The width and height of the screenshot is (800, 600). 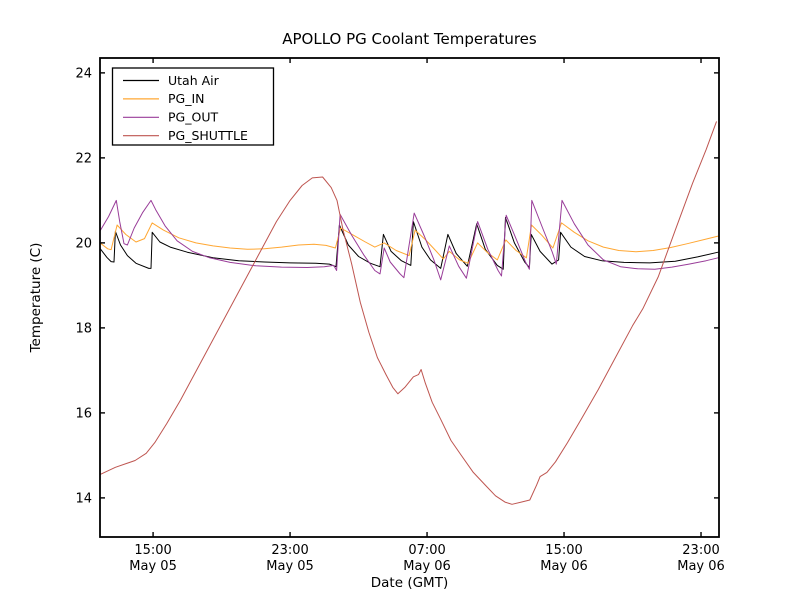 I want to click on legend: Utah Air PG_IN PG_OUT PG_SHUTTLE, so click(x=193, y=106).